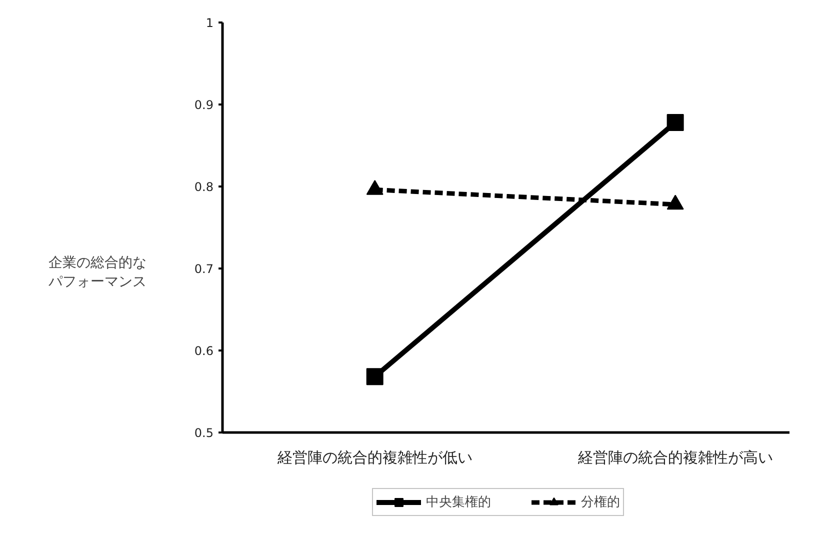 This screenshot has height=547, width=829. Describe the element at coordinates (458, 502) in the screenshot. I see `legend-label: 中央集権的` at that location.